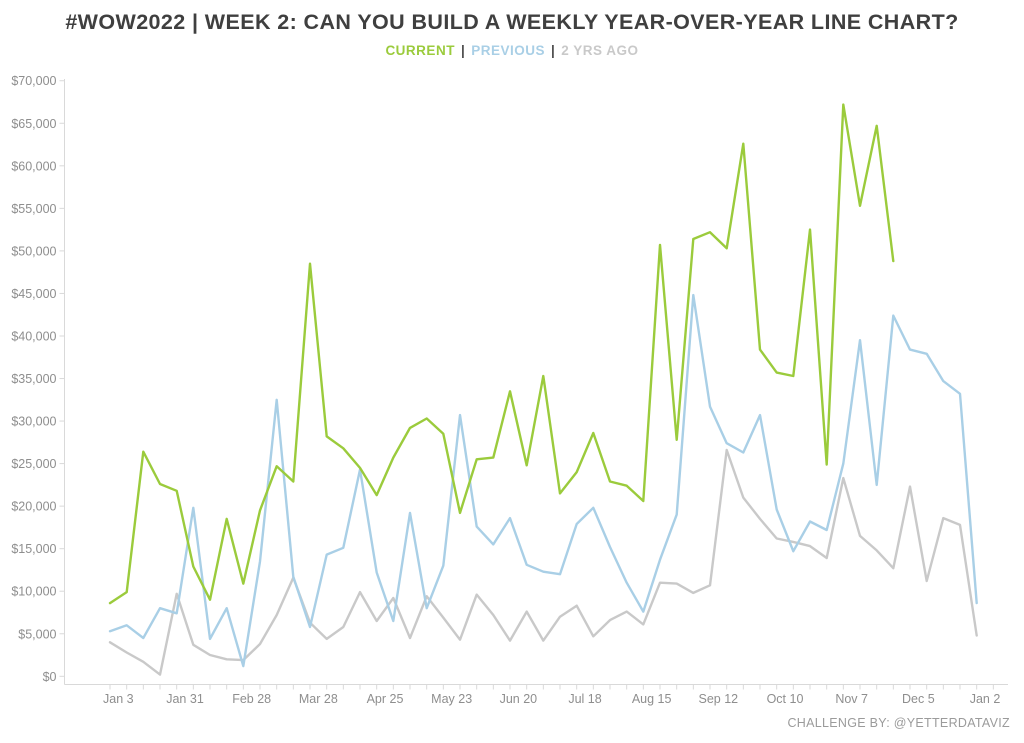  Describe the element at coordinates (33, 209) in the screenshot. I see `y-tick-label: $55,000` at that location.